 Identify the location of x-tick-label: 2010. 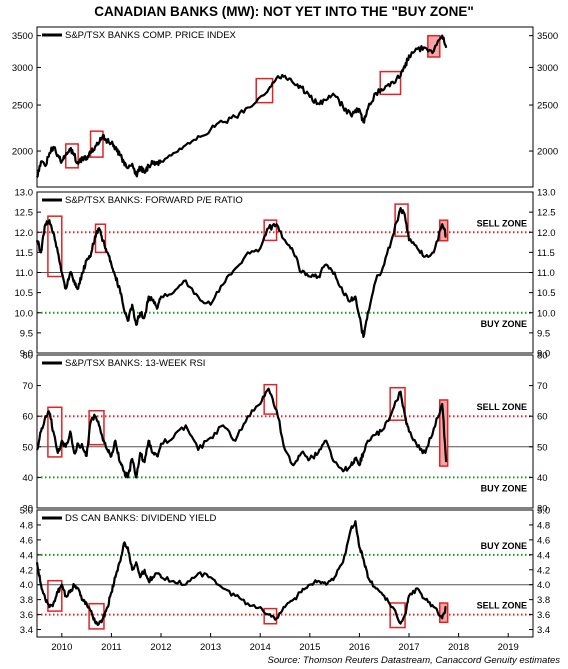
(61, 647).